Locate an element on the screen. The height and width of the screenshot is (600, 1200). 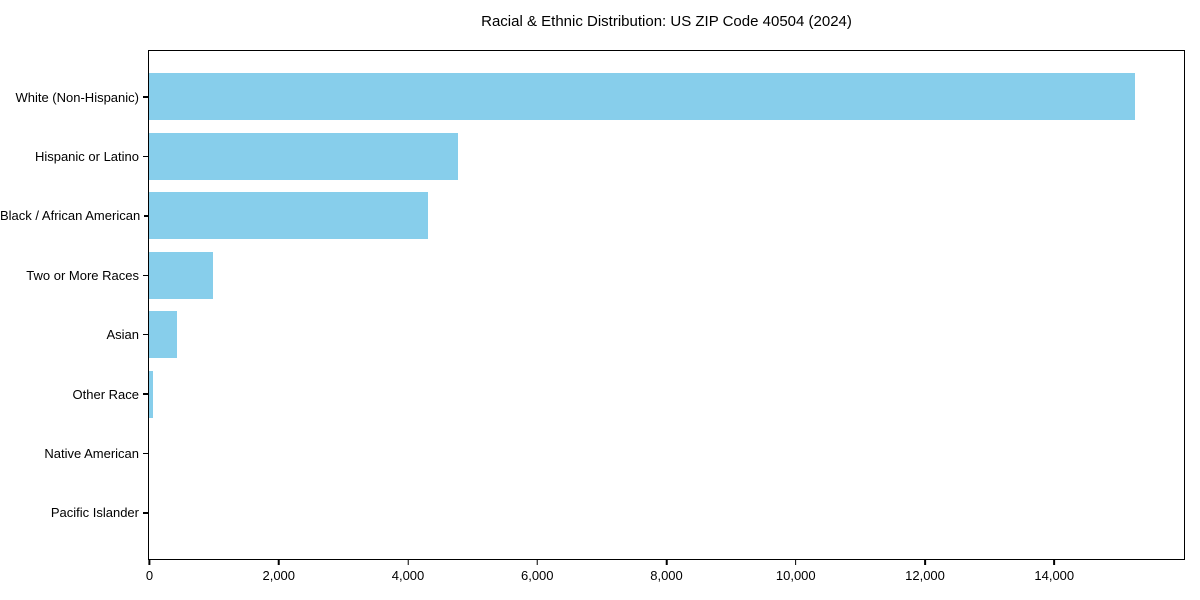
y-tick-label: Pacific Islander is located at coordinates (94, 513).